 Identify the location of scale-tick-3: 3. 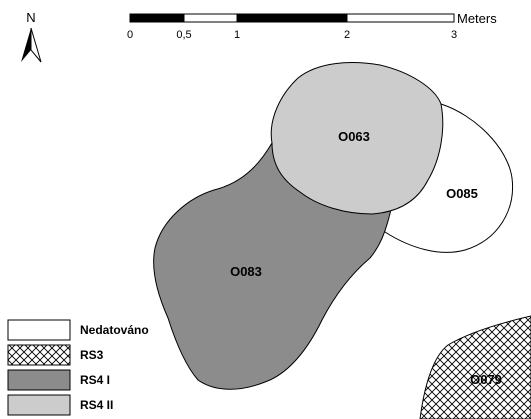
(454, 35).